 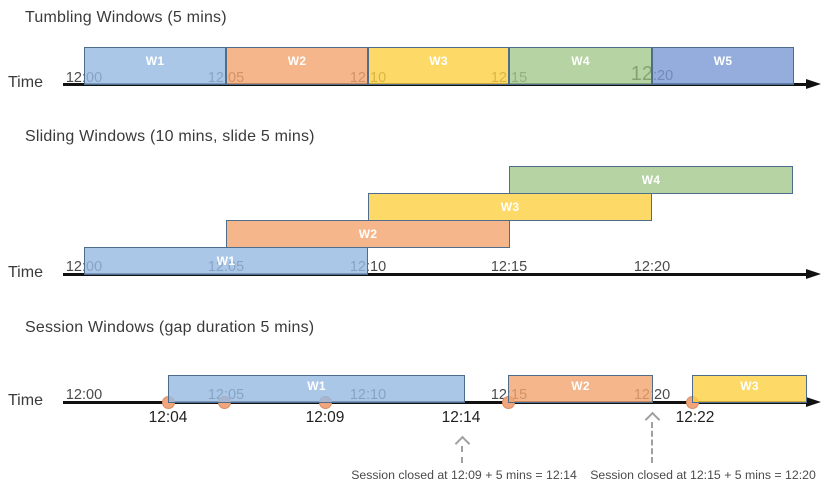 What do you see at coordinates (25, 82) in the screenshot?
I see `tumbling-time-axis-label: Time` at bounding box center [25, 82].